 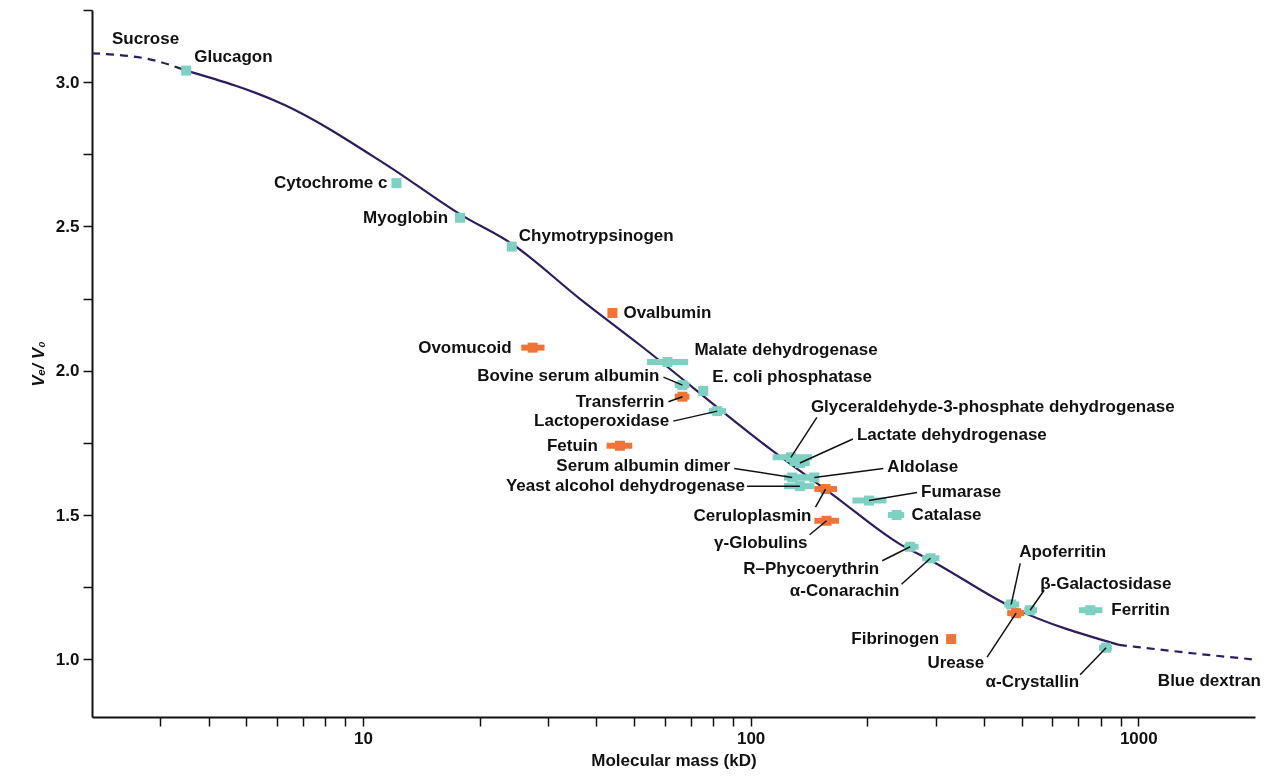 What do you see at coordinates (961, 491) in the screenshot?
I see `annotation: Fumarase` at bounding box center [961, 491].